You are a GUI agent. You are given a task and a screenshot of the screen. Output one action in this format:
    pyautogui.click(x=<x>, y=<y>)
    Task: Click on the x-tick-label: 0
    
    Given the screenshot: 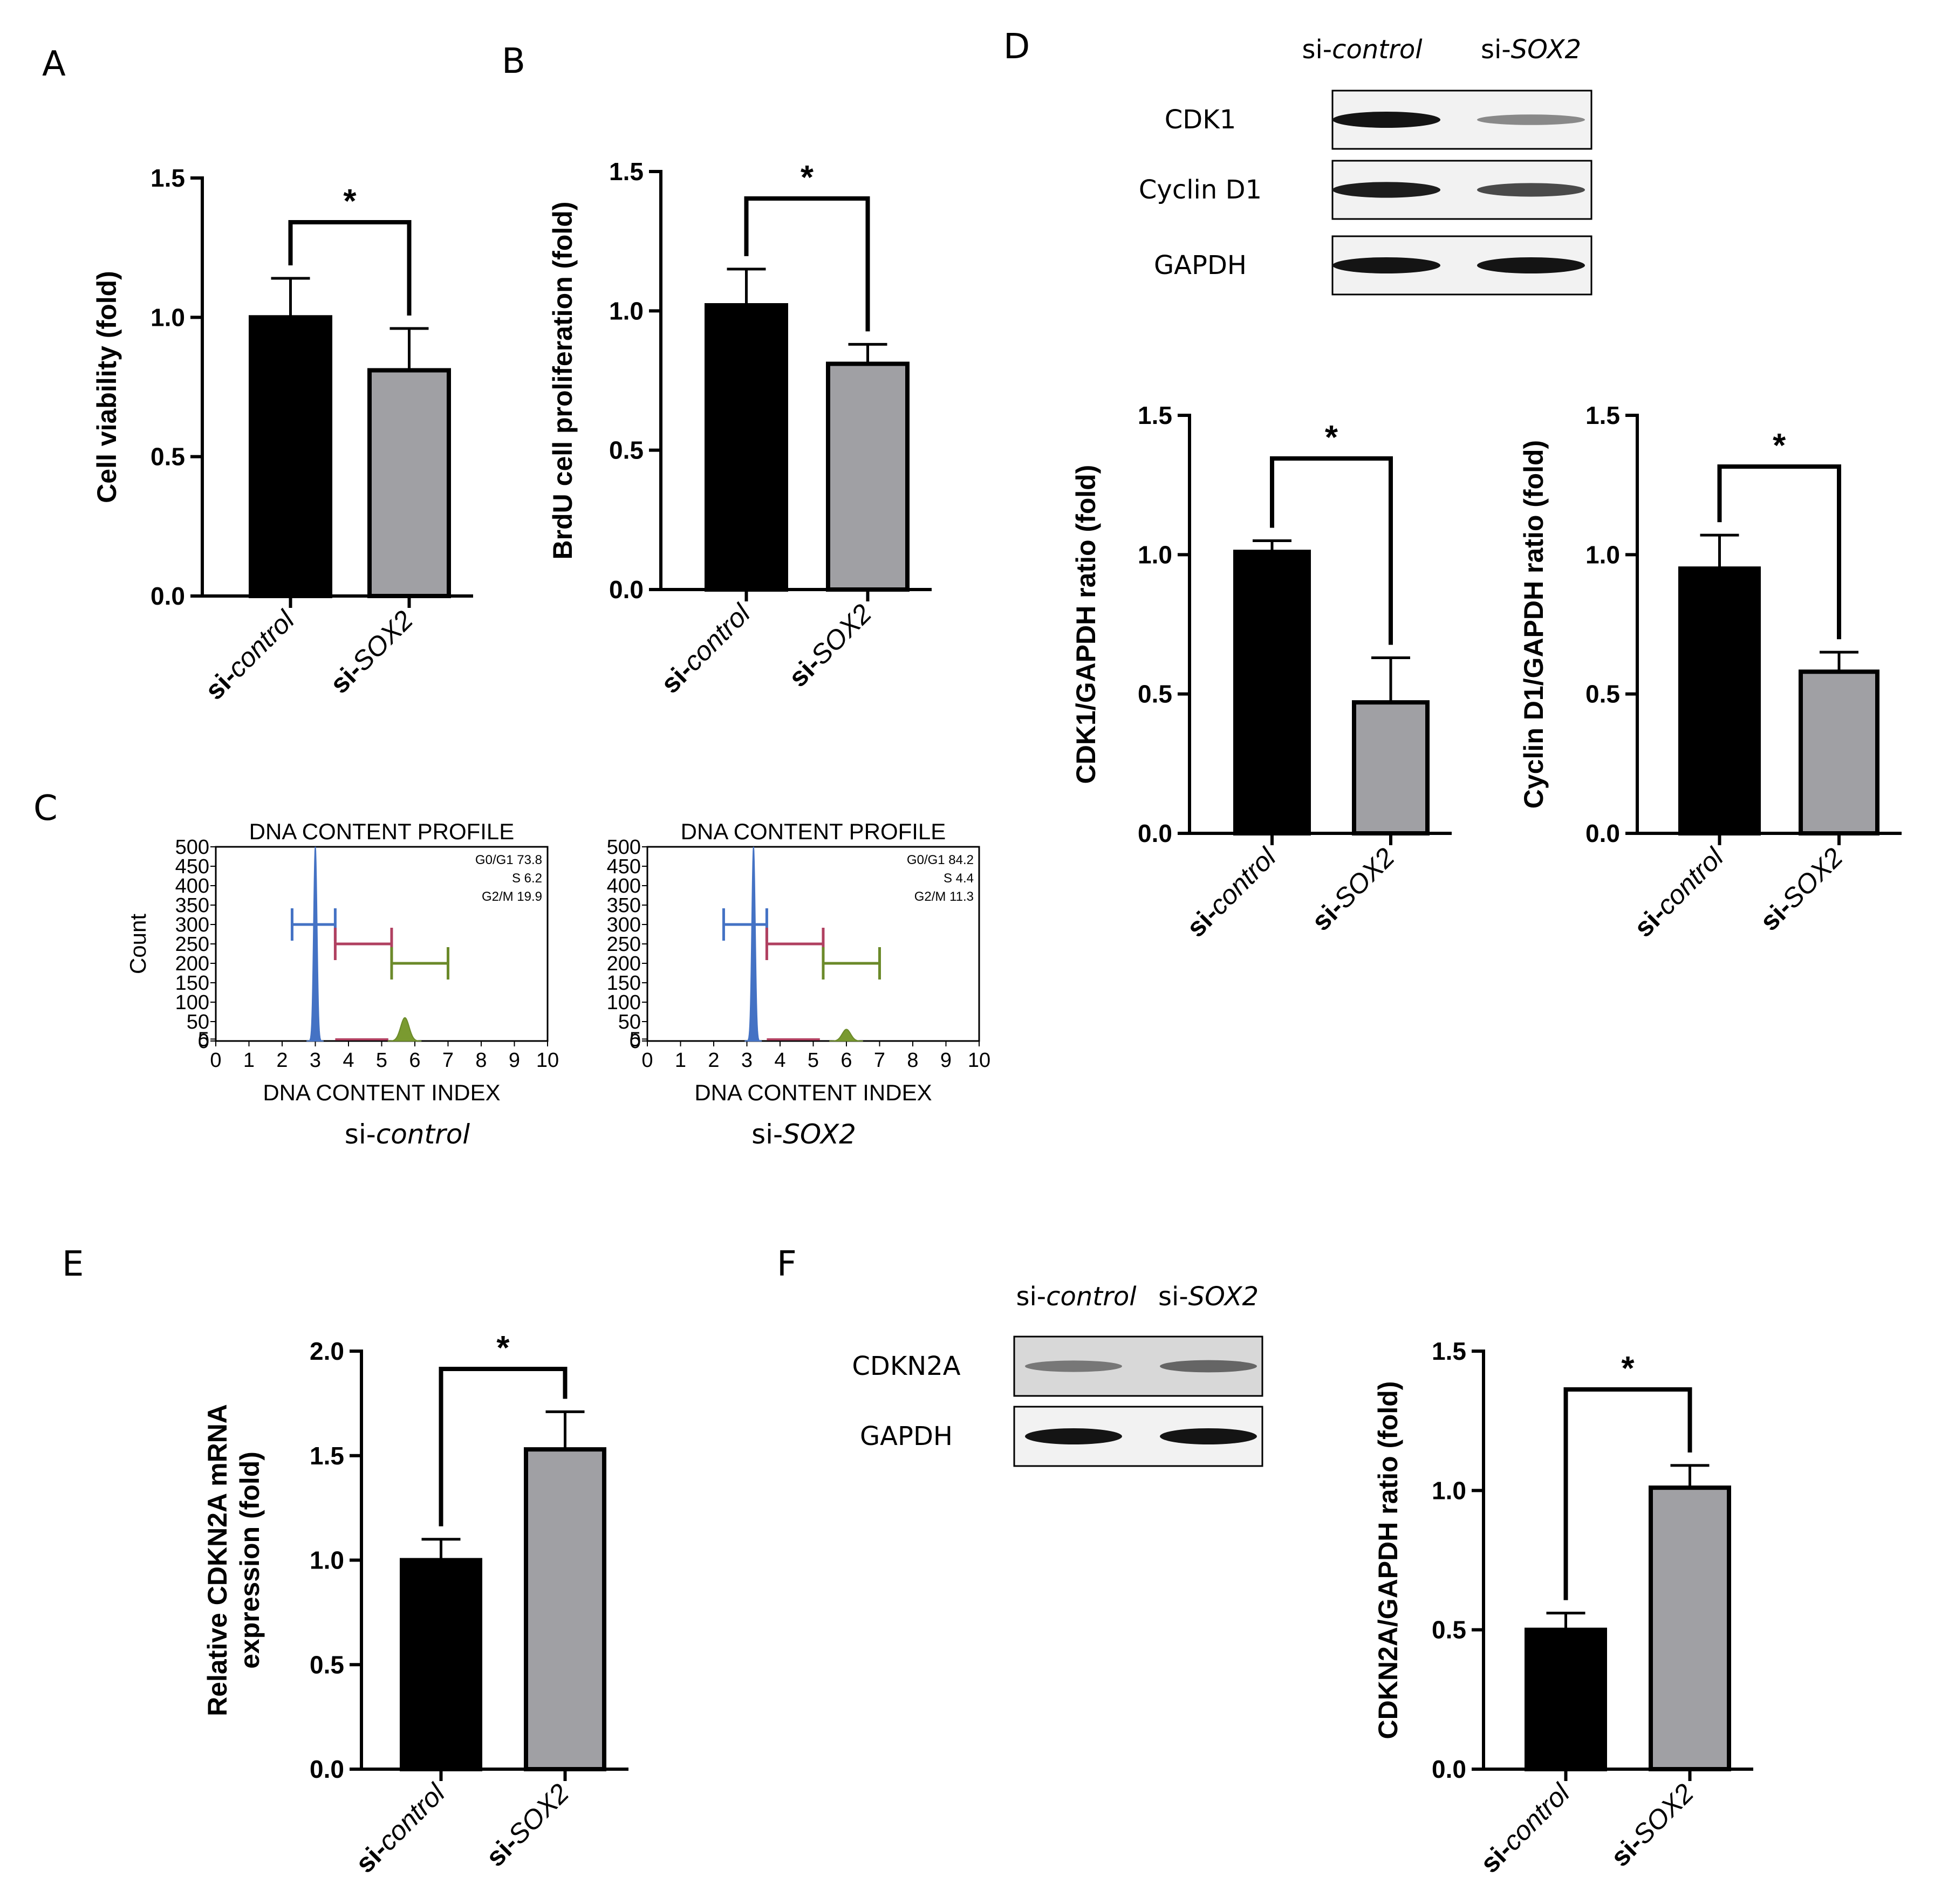 What is the action you would take?
    pyautogui.click(x=647, y=1060)
    